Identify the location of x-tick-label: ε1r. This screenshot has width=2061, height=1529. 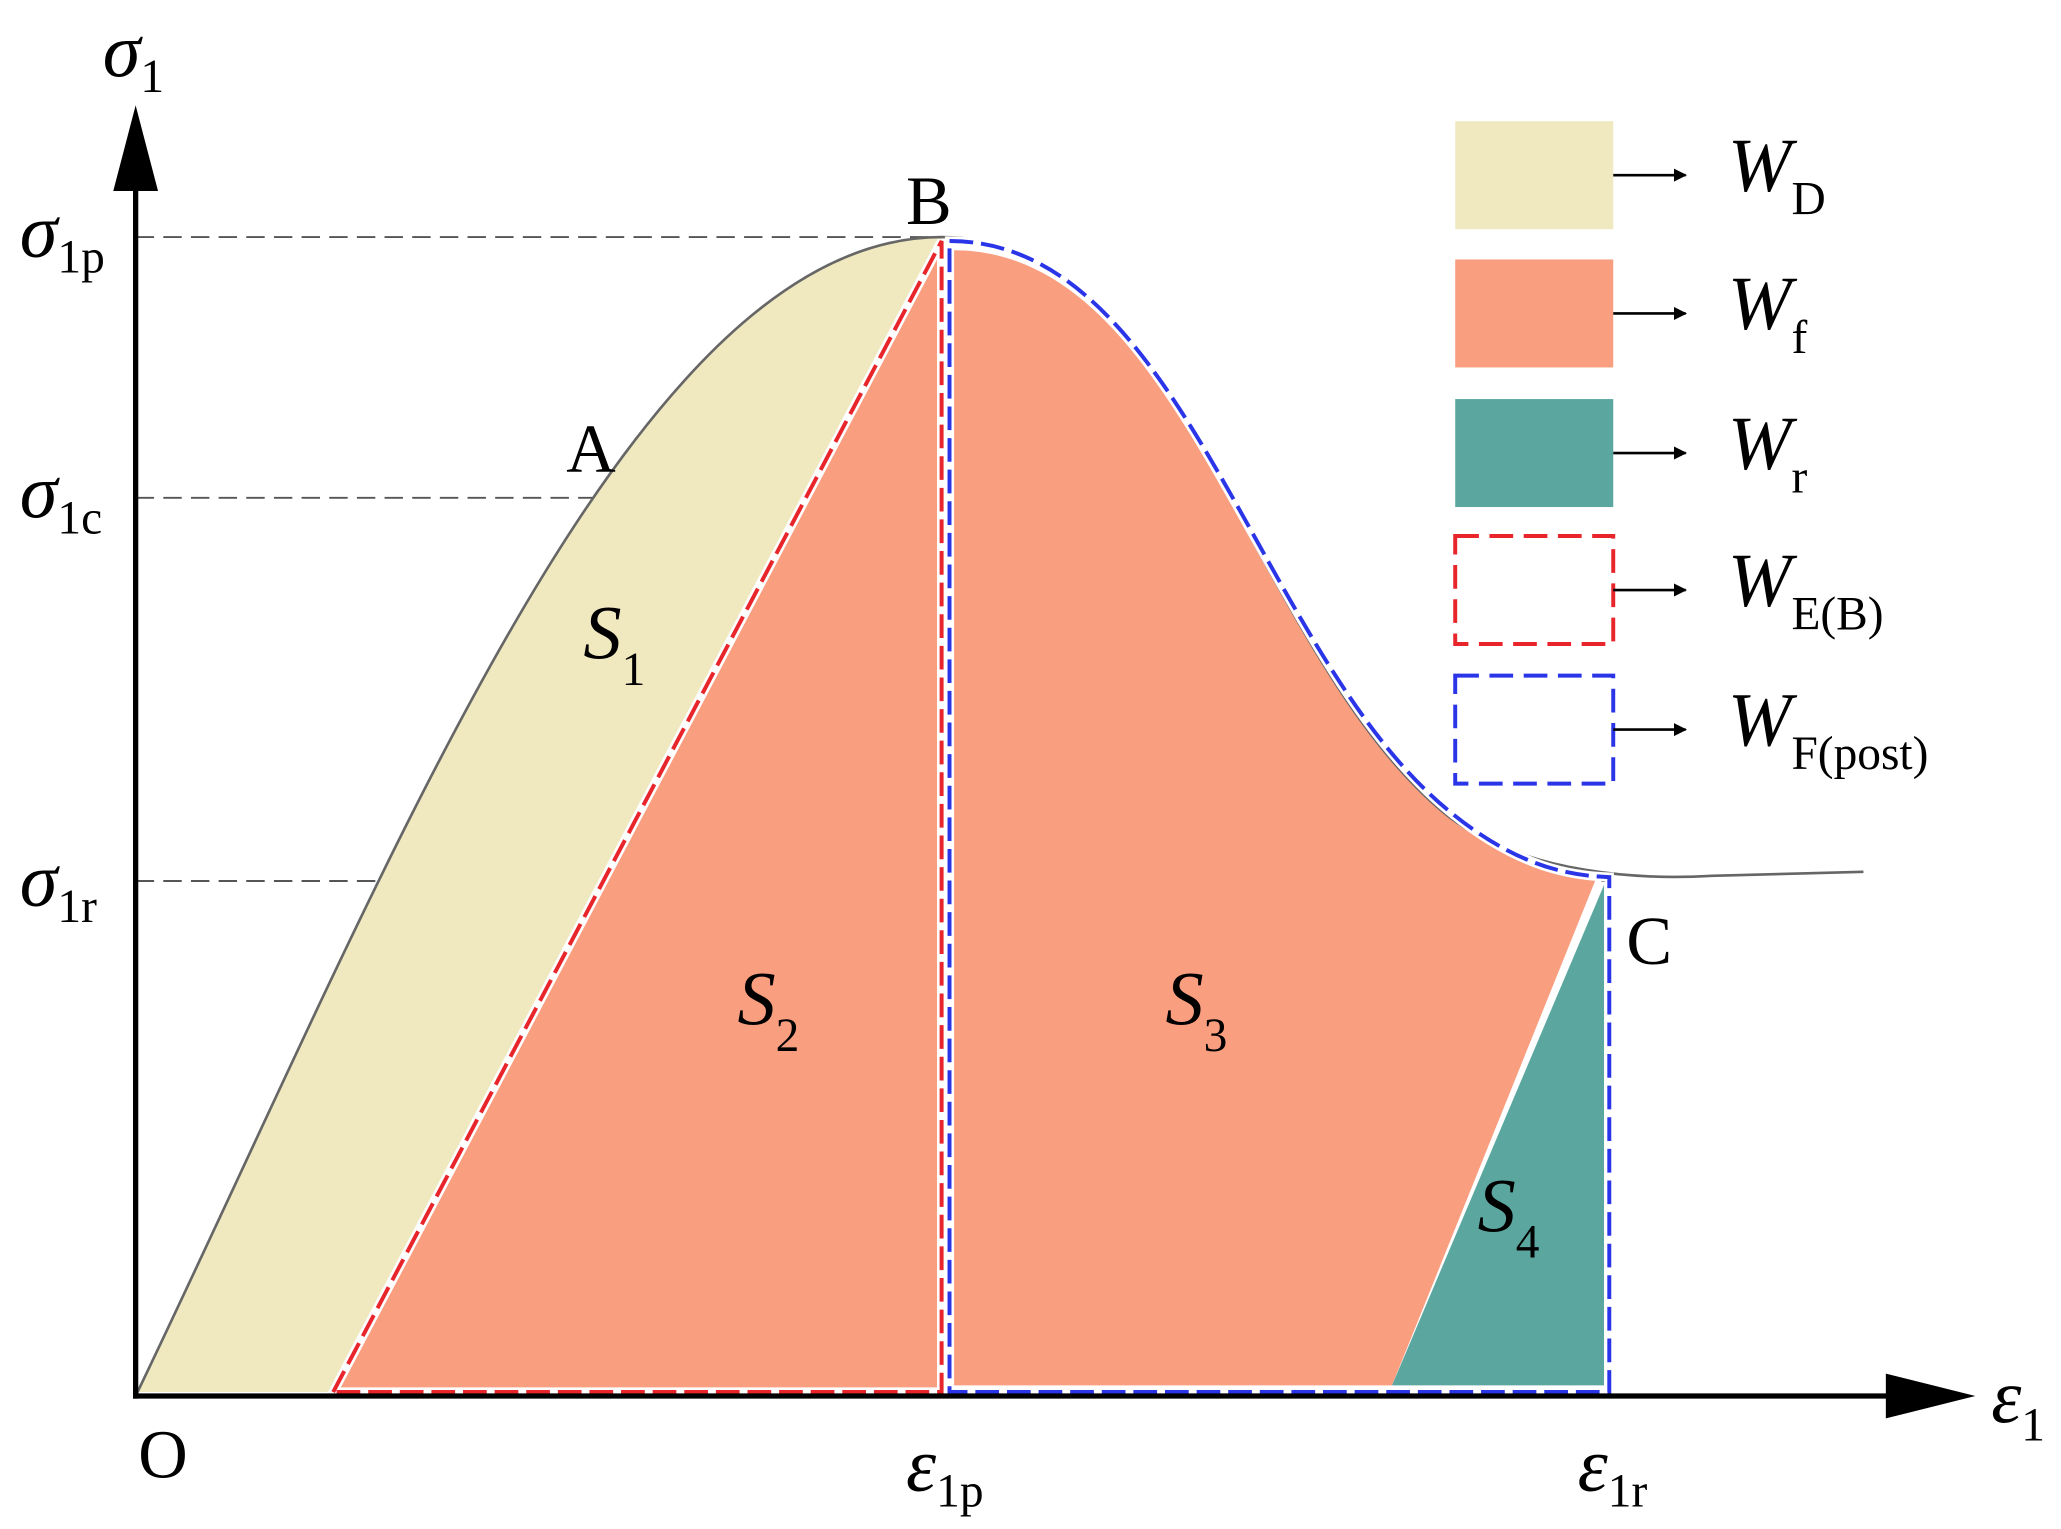
(1613, 1470).